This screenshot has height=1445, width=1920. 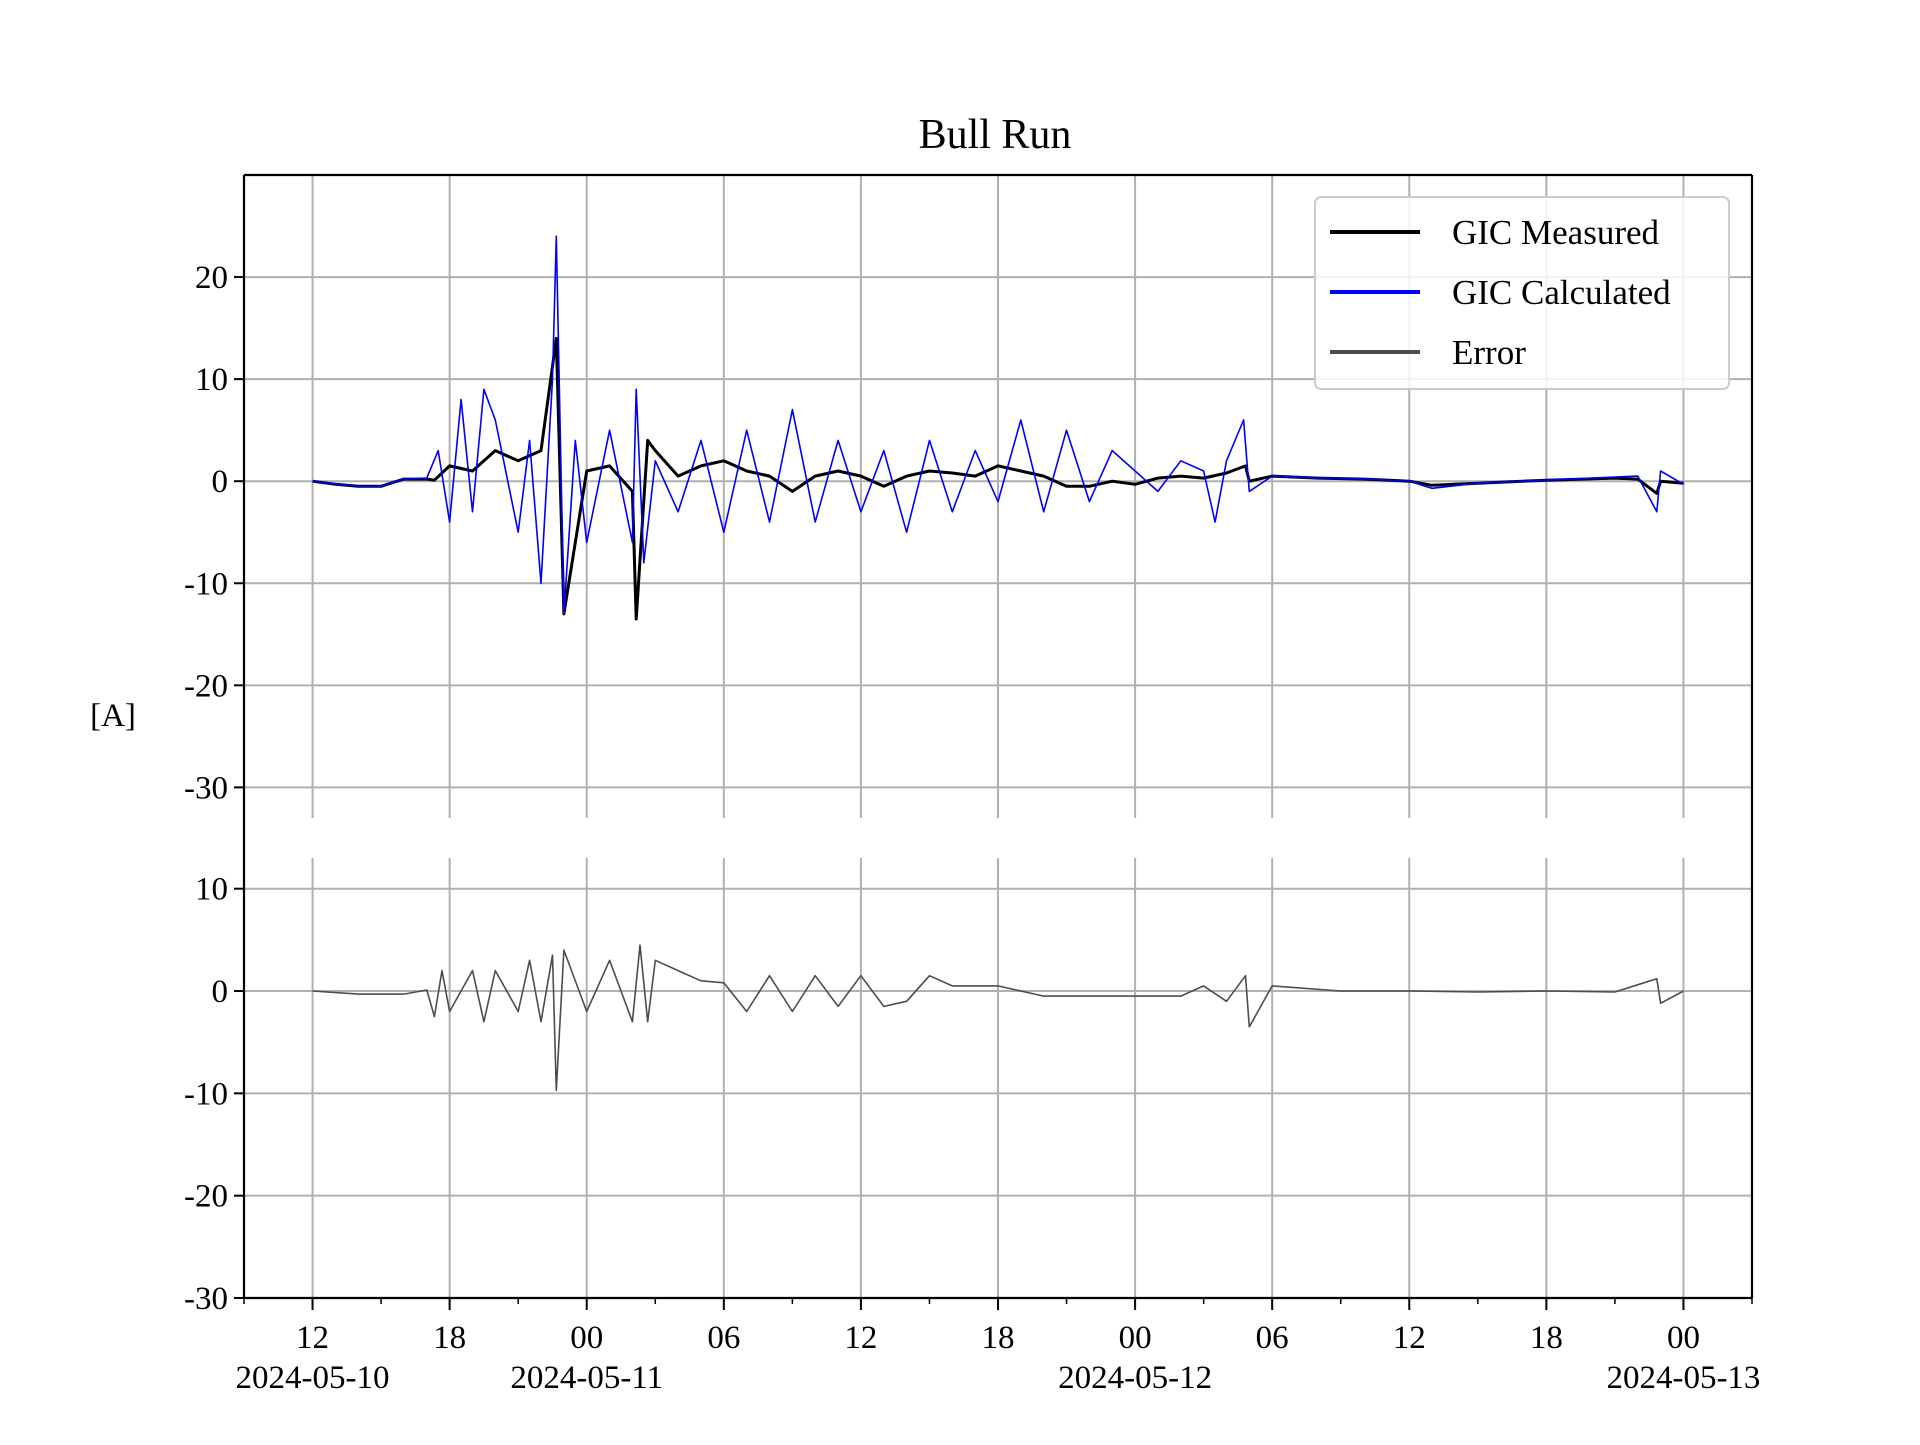 What do you see at coordinates (1489, 352) in the screenshot?
I see `legend-label-2: Error` at bounding box center [1489, 352].